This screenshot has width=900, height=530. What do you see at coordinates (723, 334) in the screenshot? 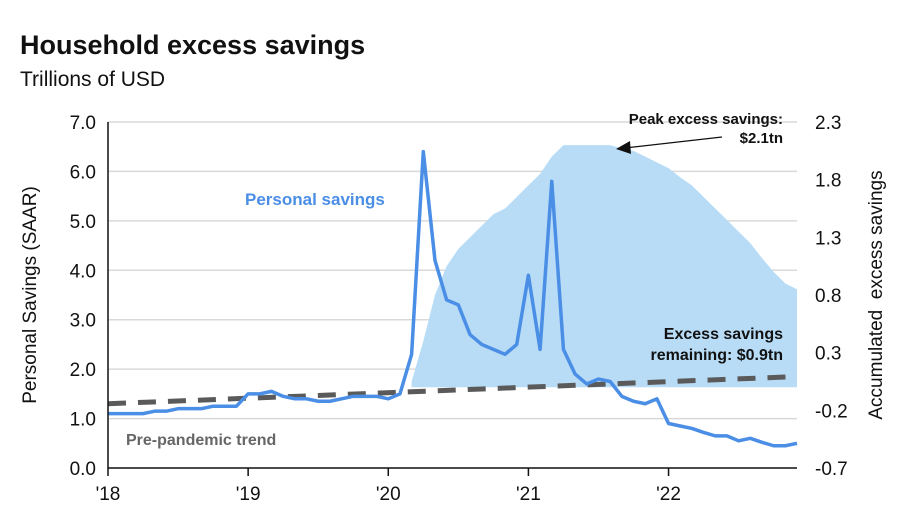
I see `remaining-annotation-line1: Excess savings` at bounding box center [723, 334].